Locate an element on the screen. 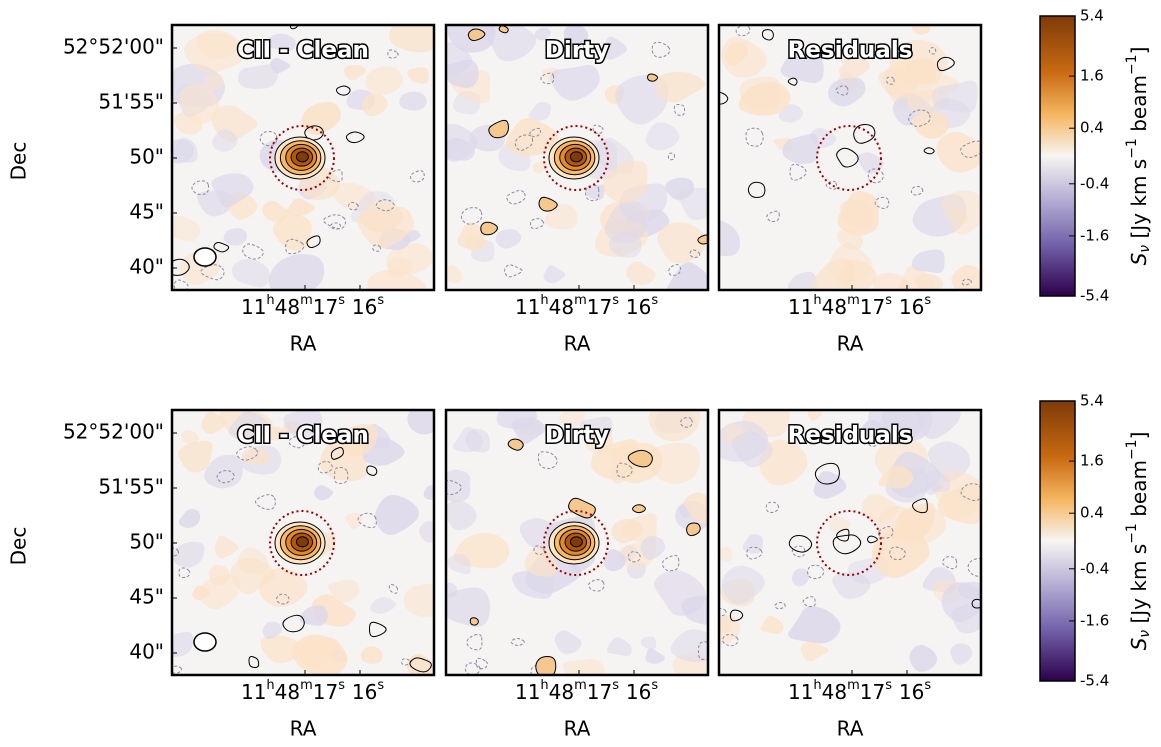  x-tick-part: m is located at coordinates (580, 300).